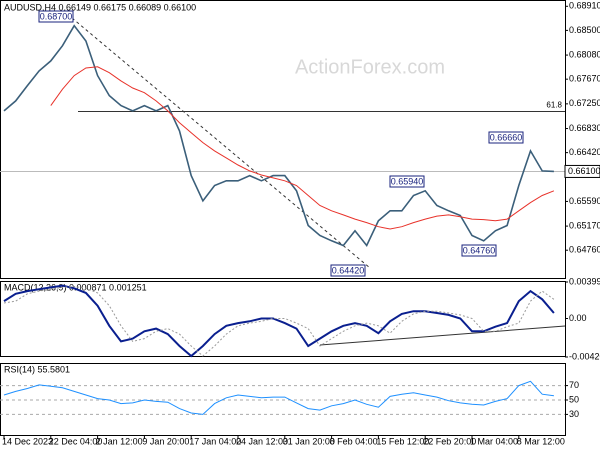 This screenshot has height=450, width=600. I want to click on annotation: 0.65940, so click(407, 181).